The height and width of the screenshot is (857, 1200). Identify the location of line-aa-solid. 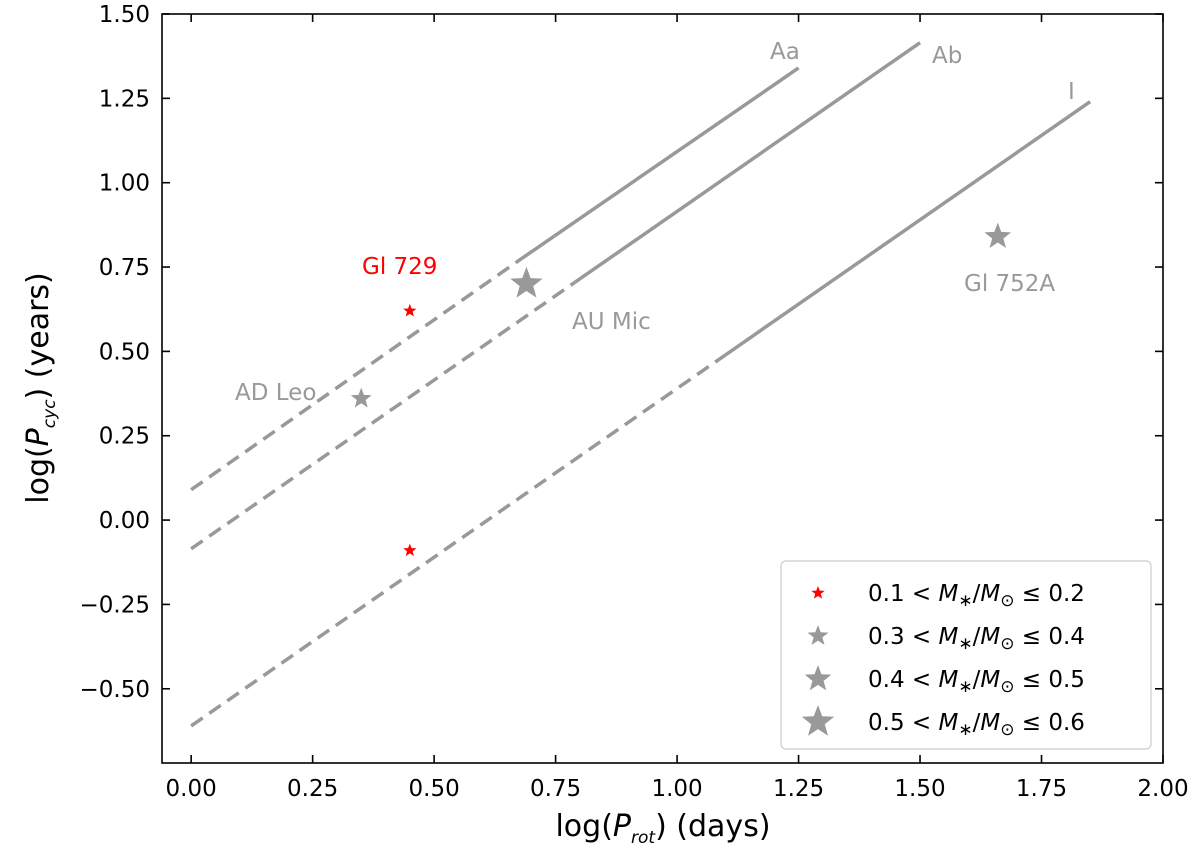
(660, 163).